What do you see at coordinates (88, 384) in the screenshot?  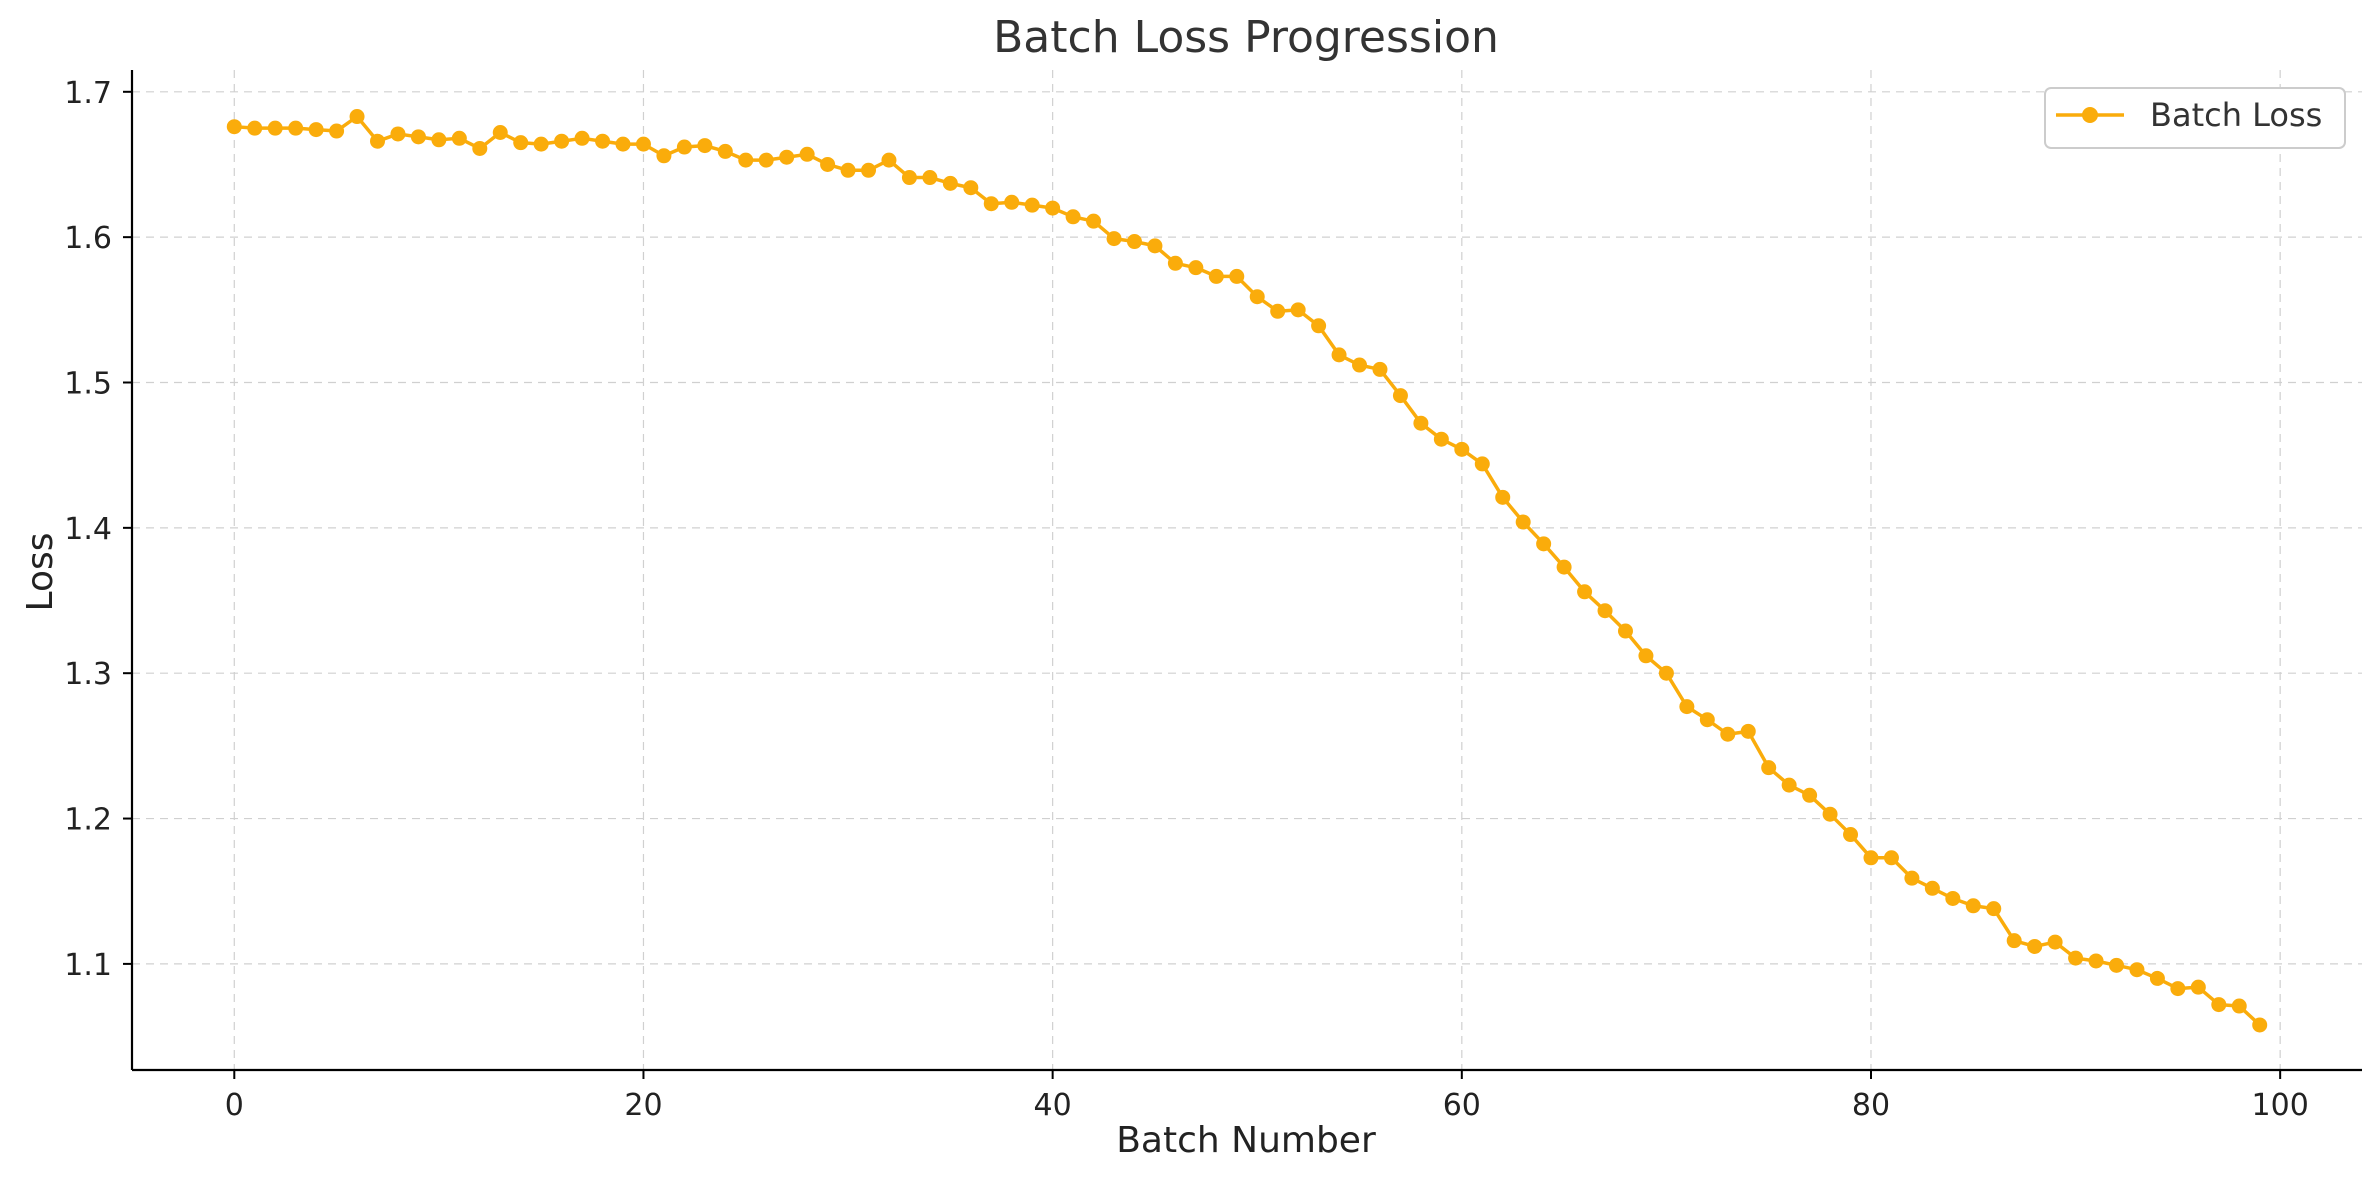 I see `y-tick-label: 1.5` at bounding box center [88, 384].